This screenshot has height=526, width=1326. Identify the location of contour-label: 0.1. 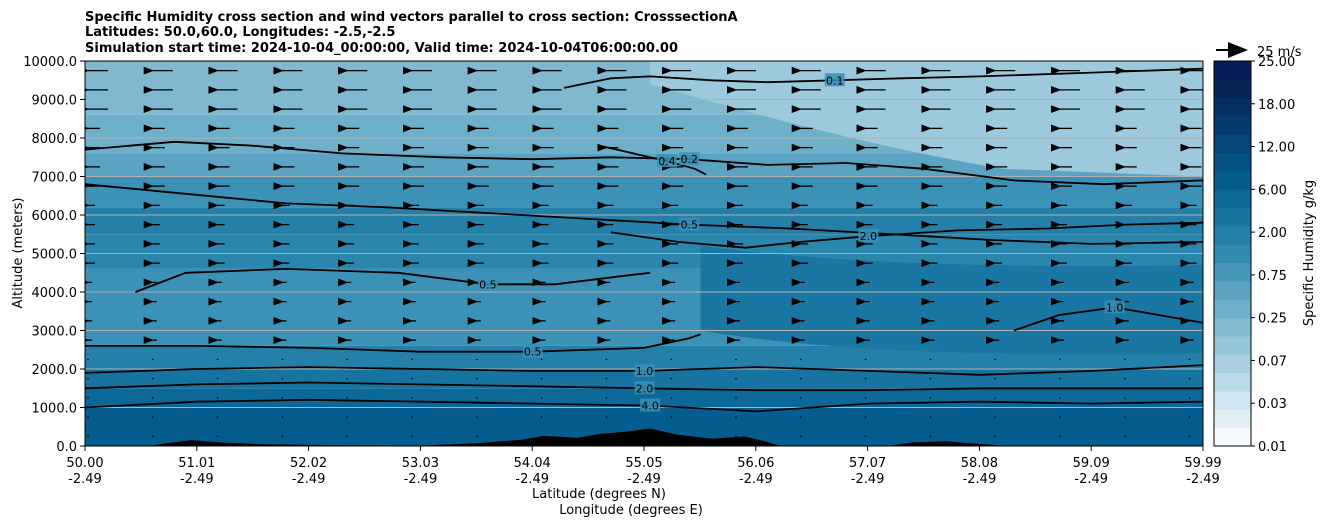
(835, 80).